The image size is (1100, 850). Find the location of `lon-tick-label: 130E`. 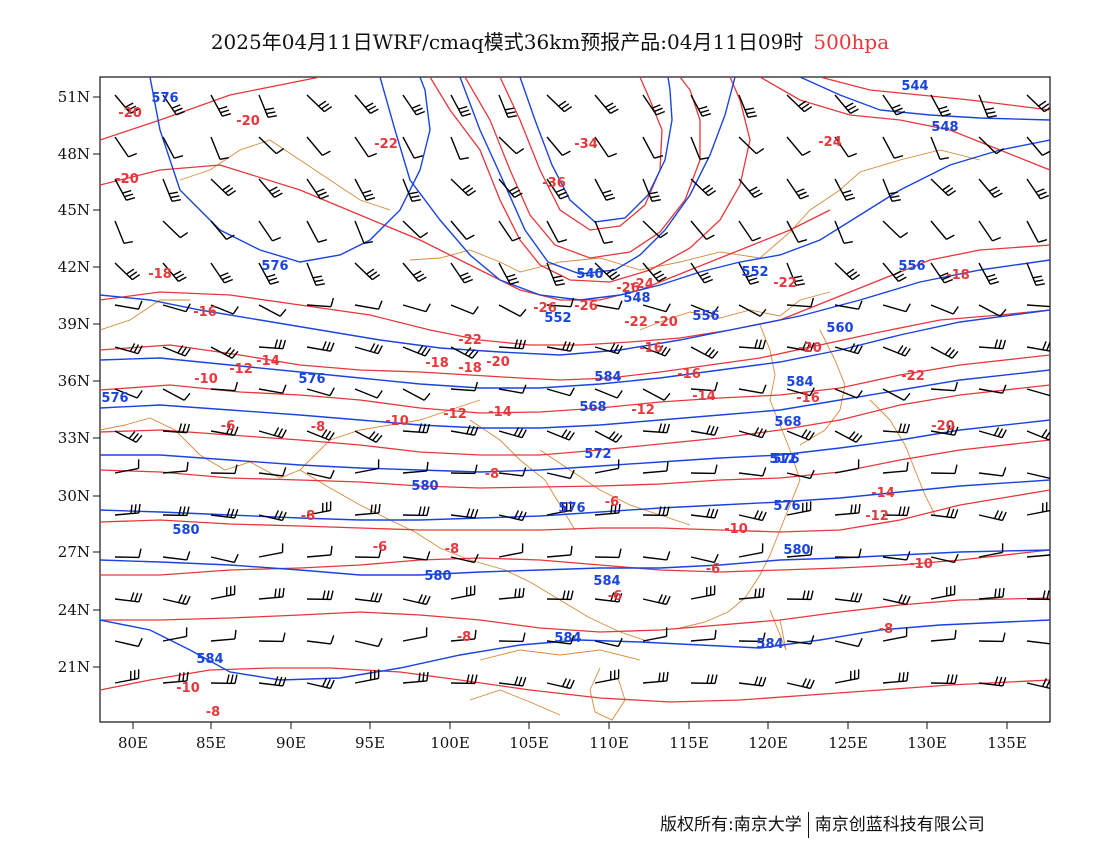

lon-tick-label: 130E is located at coordinates (927, 743).